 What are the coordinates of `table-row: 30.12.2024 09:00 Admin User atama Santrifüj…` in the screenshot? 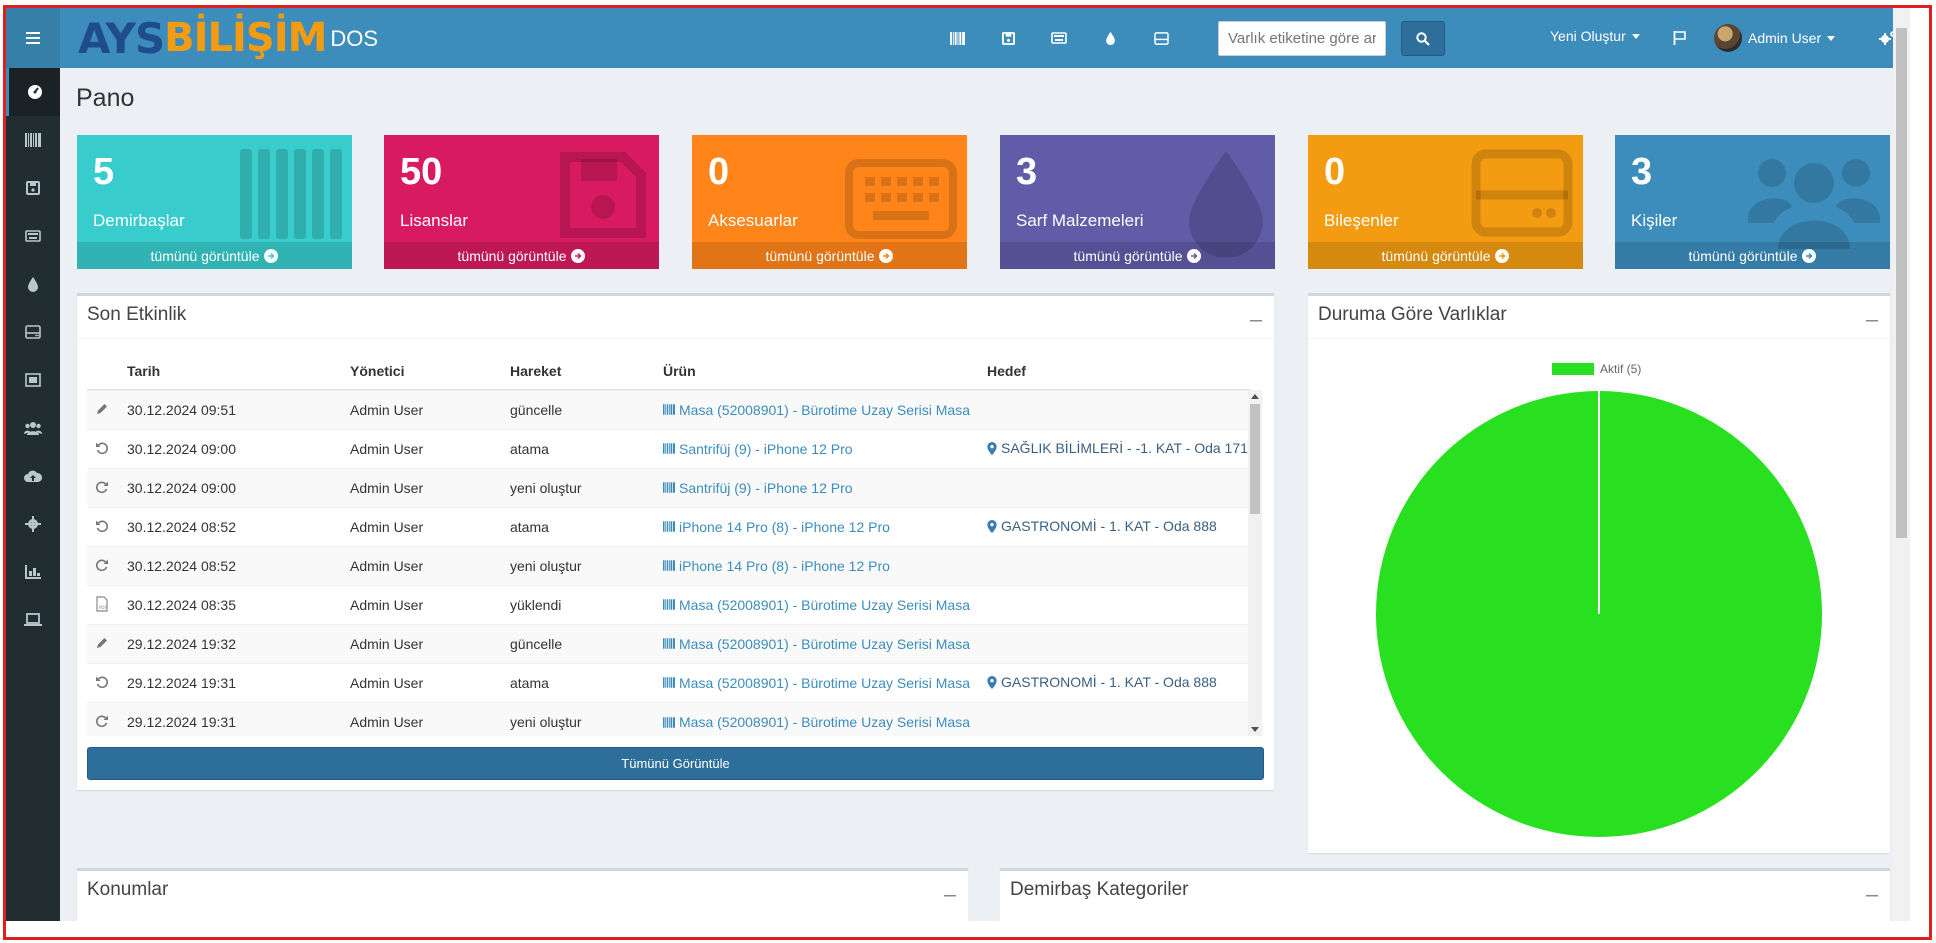 It's located at (668, 449).